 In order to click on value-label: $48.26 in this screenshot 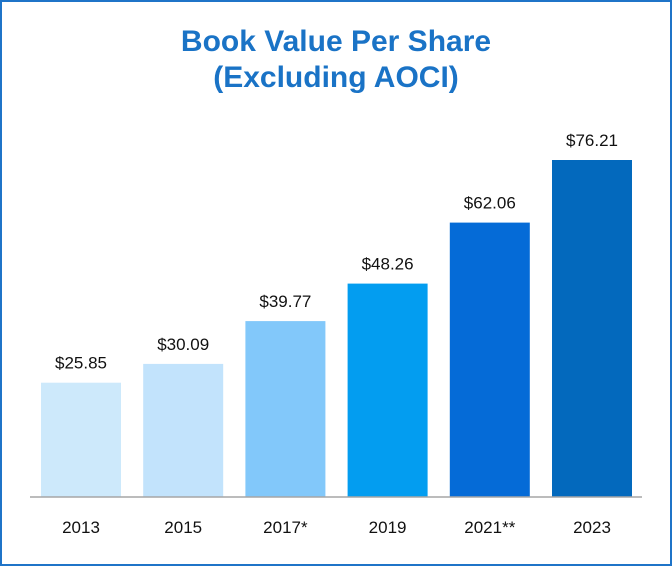, I will do `click(388, 264)`.